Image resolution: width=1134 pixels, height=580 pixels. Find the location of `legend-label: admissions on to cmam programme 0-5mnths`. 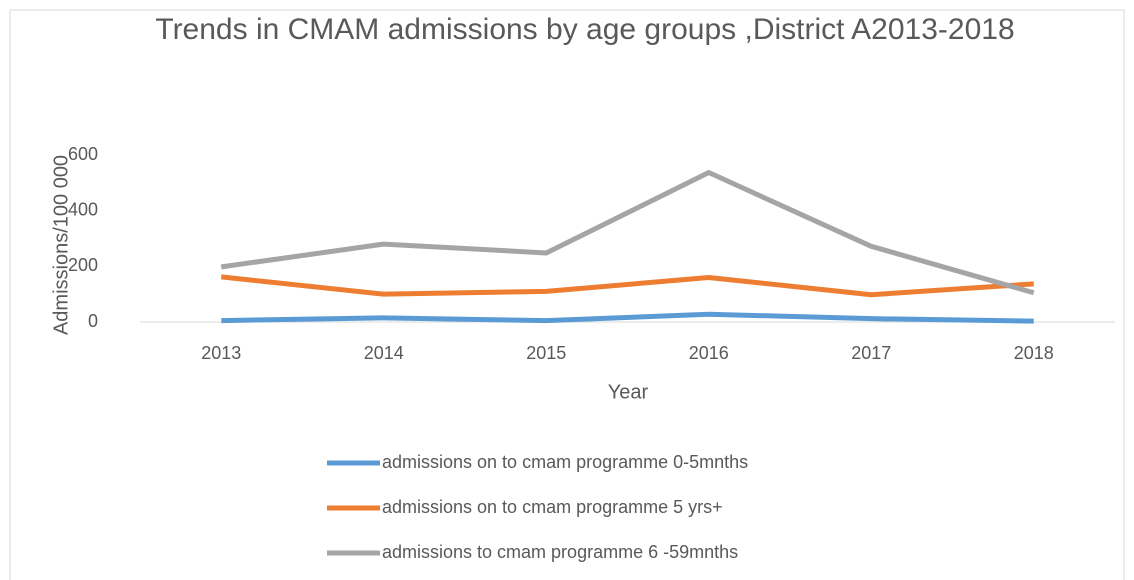

legend-label: admissions on to cmam programme 0-5mnths is located at coordinates (565, 462).